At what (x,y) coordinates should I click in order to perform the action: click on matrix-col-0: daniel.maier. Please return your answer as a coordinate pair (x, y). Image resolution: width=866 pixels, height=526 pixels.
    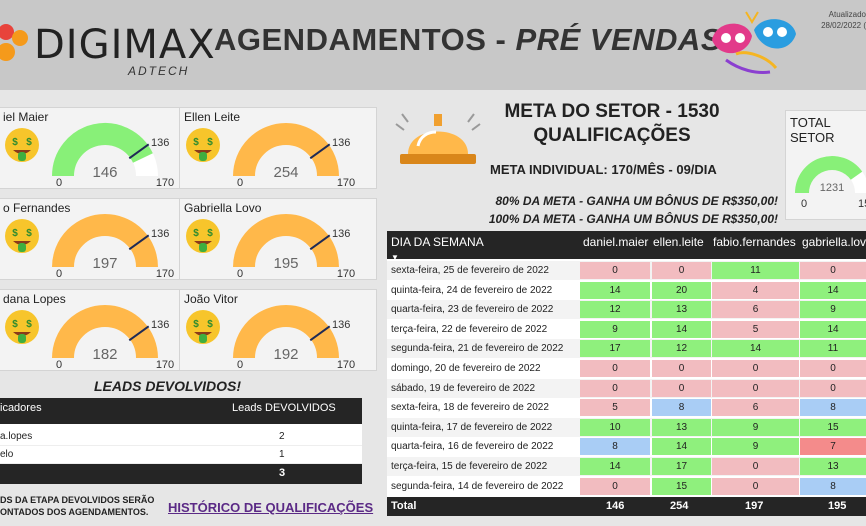
    Looking at the image, I should click on (616, 242).